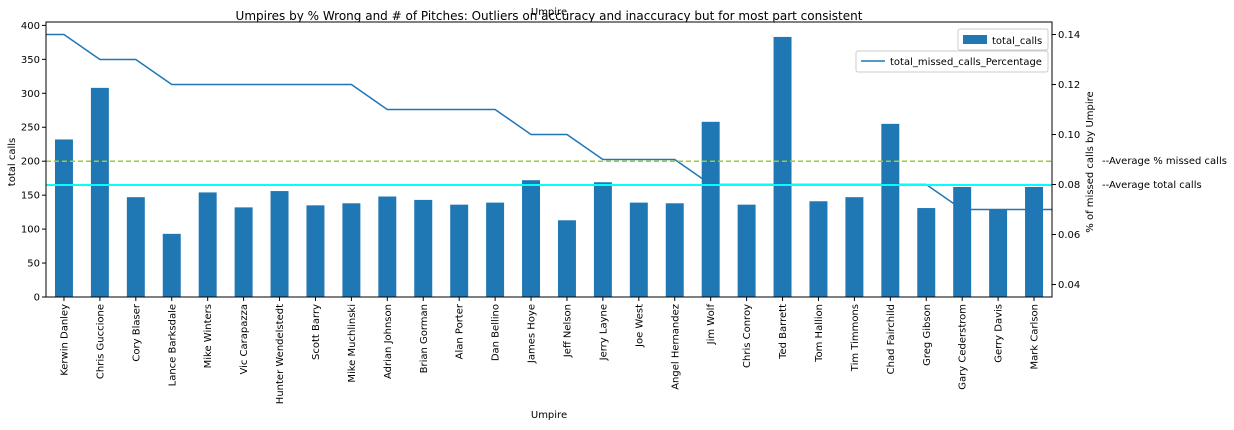 This screenshot has height=430, width=1234. Describe the element at coordinates (1035, 337) in the screenshot. I see `x-tick-label-28: Mark Carlson` at that location.